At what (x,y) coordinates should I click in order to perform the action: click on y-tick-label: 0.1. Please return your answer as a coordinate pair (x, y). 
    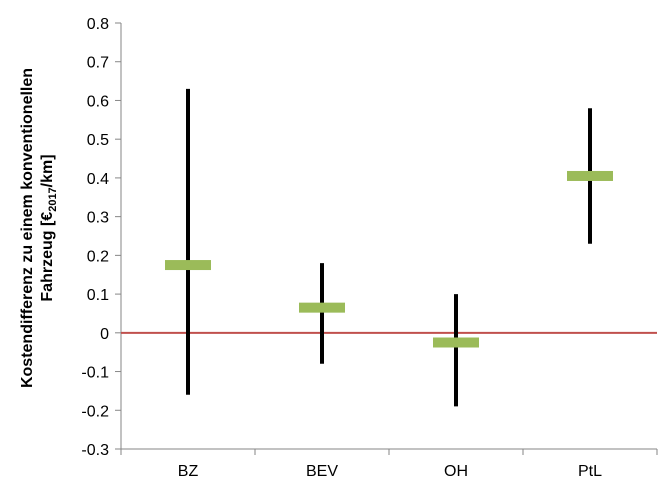
    Looking at the image, I should click on (98, 295).